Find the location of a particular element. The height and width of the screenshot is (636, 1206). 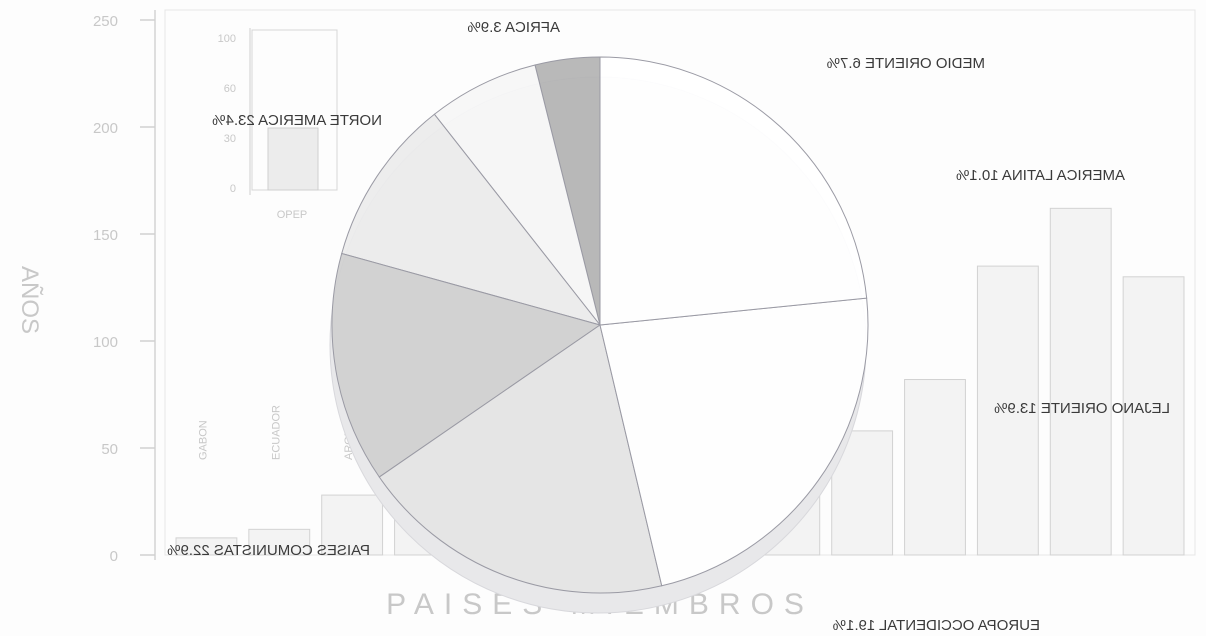

bar-y-tick-label: 50 is located at coordinates (109, 449).